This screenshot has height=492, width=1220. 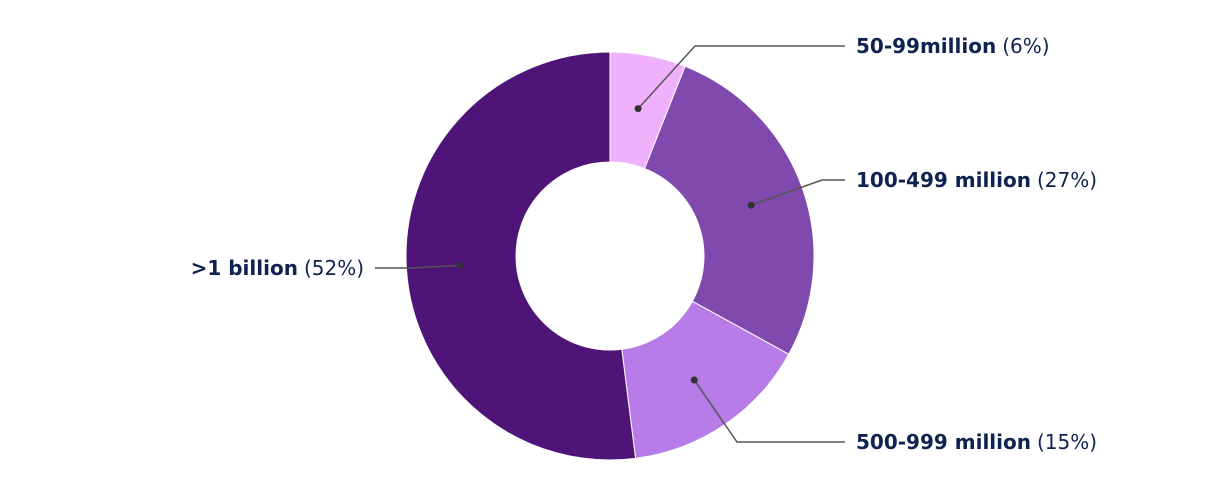 I want to click on slice-value: (15%), so click(x=1067, y=442).